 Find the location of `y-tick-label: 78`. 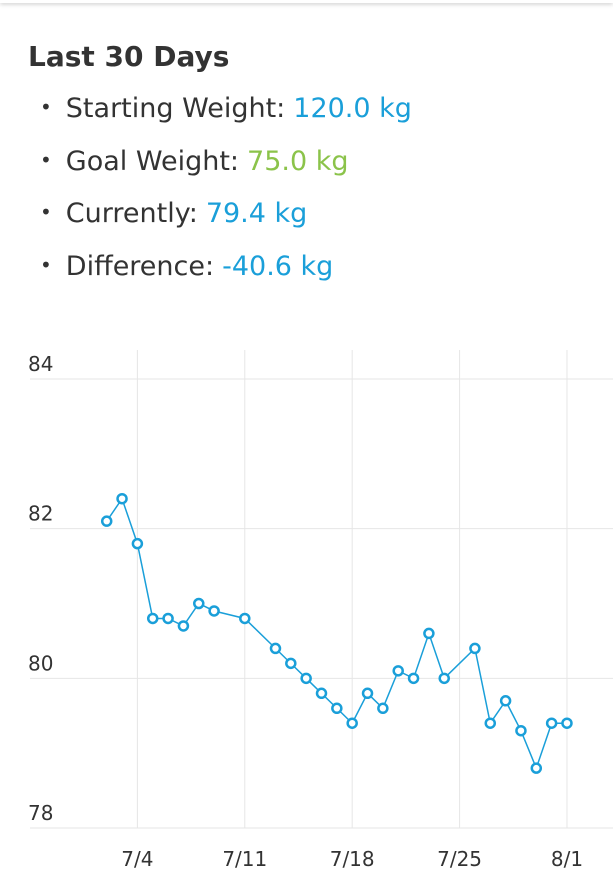

y-tick-label: 78 is located at coordinates (40, 813).